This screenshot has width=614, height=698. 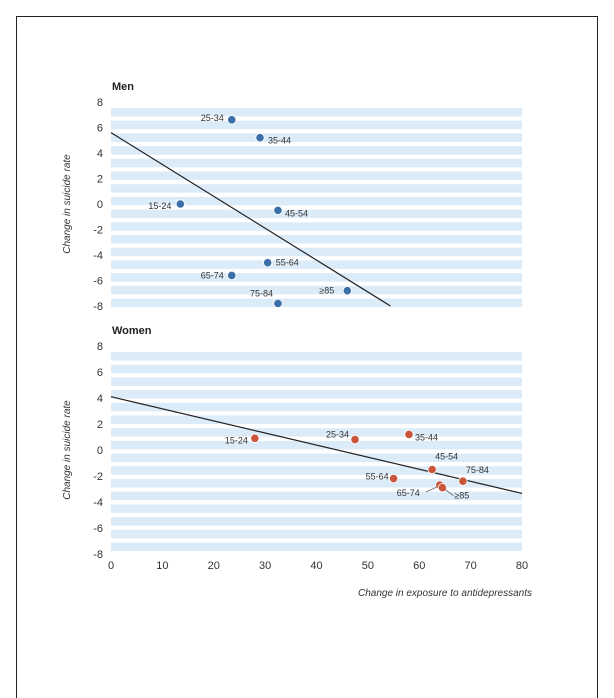 What do you see at coordinates (471, 566) in the screenshot?
I see `x-tick-label: 70` at bounding box center [471, 566].